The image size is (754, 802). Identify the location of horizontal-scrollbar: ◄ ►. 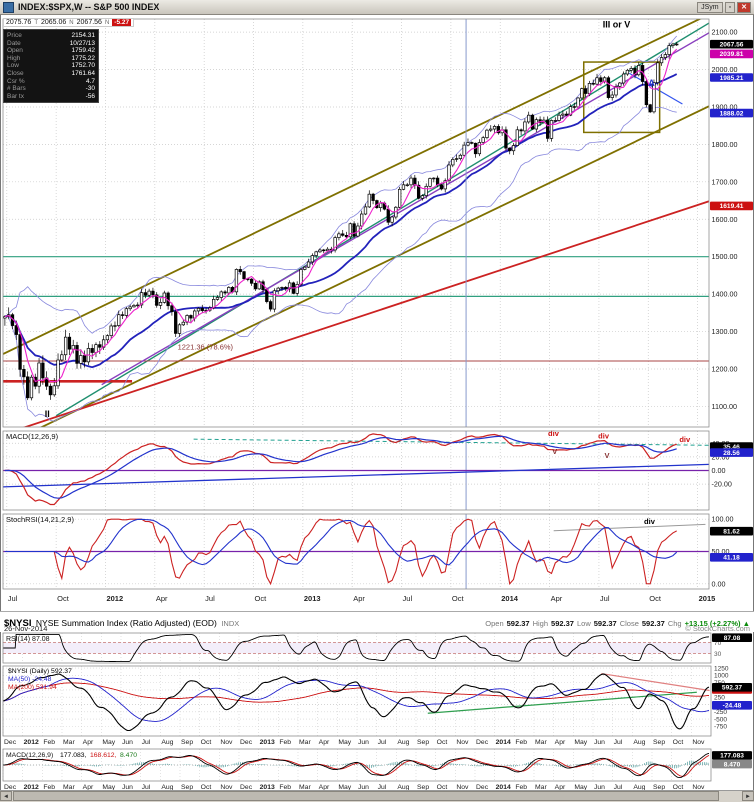
(377, 796).